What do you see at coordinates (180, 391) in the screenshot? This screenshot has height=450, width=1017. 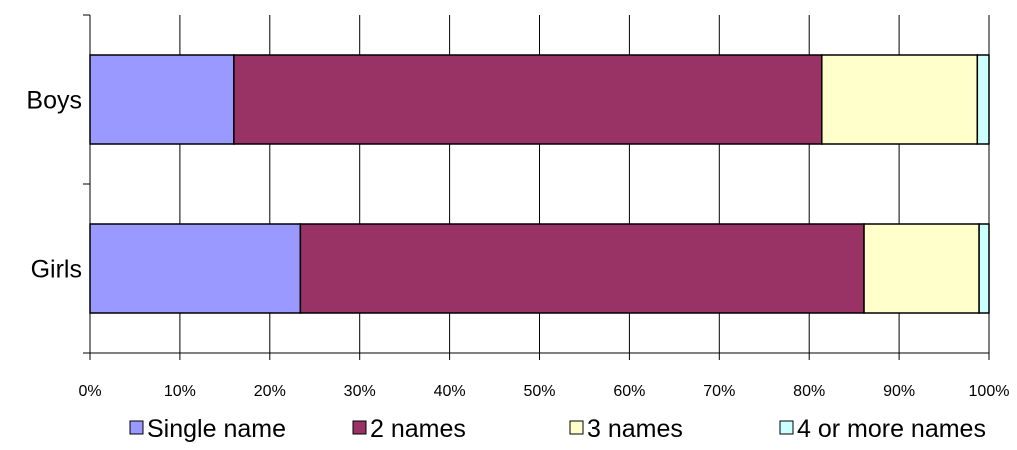 I see `value-tick-label: 10%` at bounding box center [180, 391].